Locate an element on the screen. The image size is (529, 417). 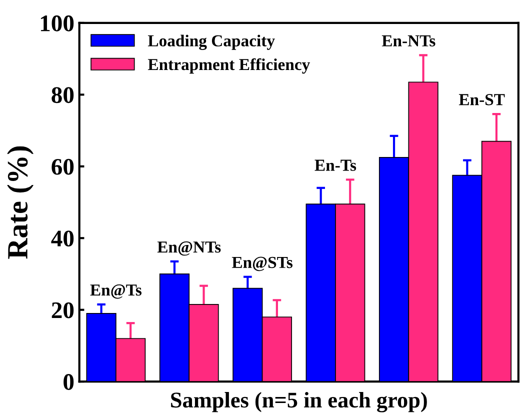
y-tick-label: 0 is located at coordinates (69, 382).